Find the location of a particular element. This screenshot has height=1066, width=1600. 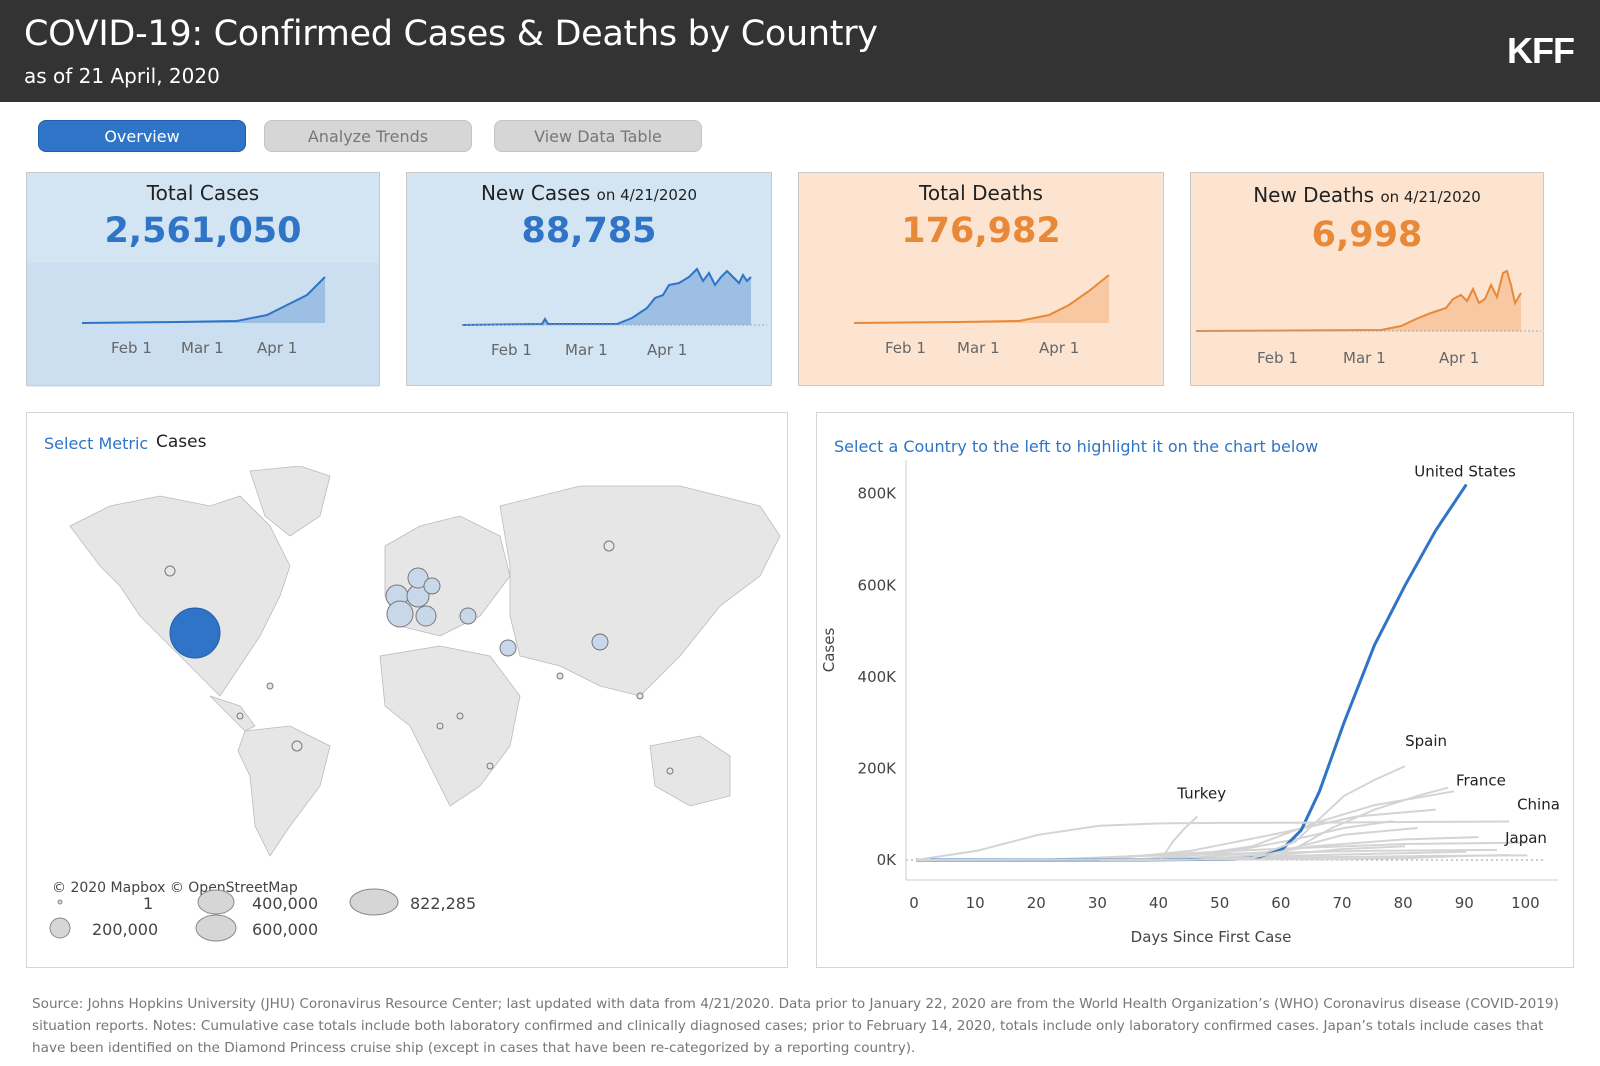

legend-600k: 600,000 is located at coordinates (285, 929).